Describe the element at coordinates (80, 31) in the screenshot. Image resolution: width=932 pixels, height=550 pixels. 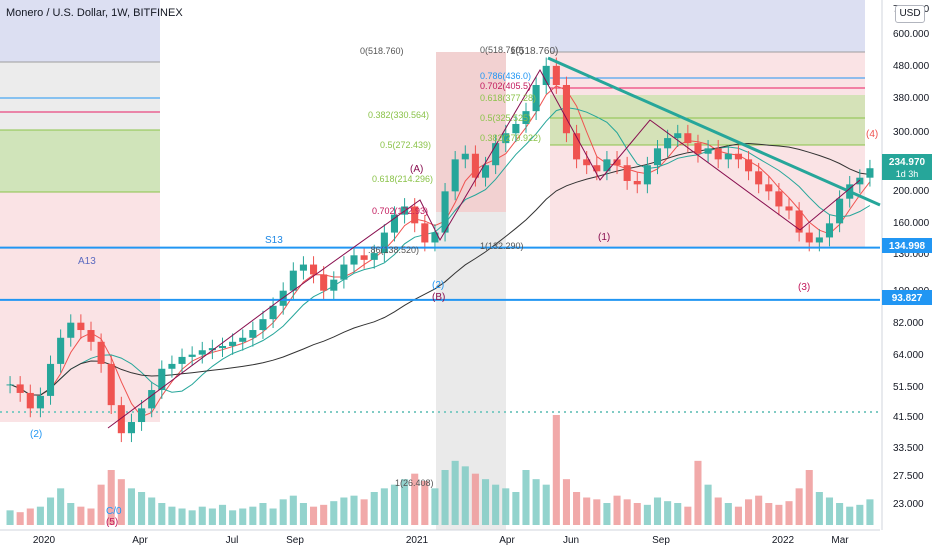
I see `zone-purple-left` at that location.